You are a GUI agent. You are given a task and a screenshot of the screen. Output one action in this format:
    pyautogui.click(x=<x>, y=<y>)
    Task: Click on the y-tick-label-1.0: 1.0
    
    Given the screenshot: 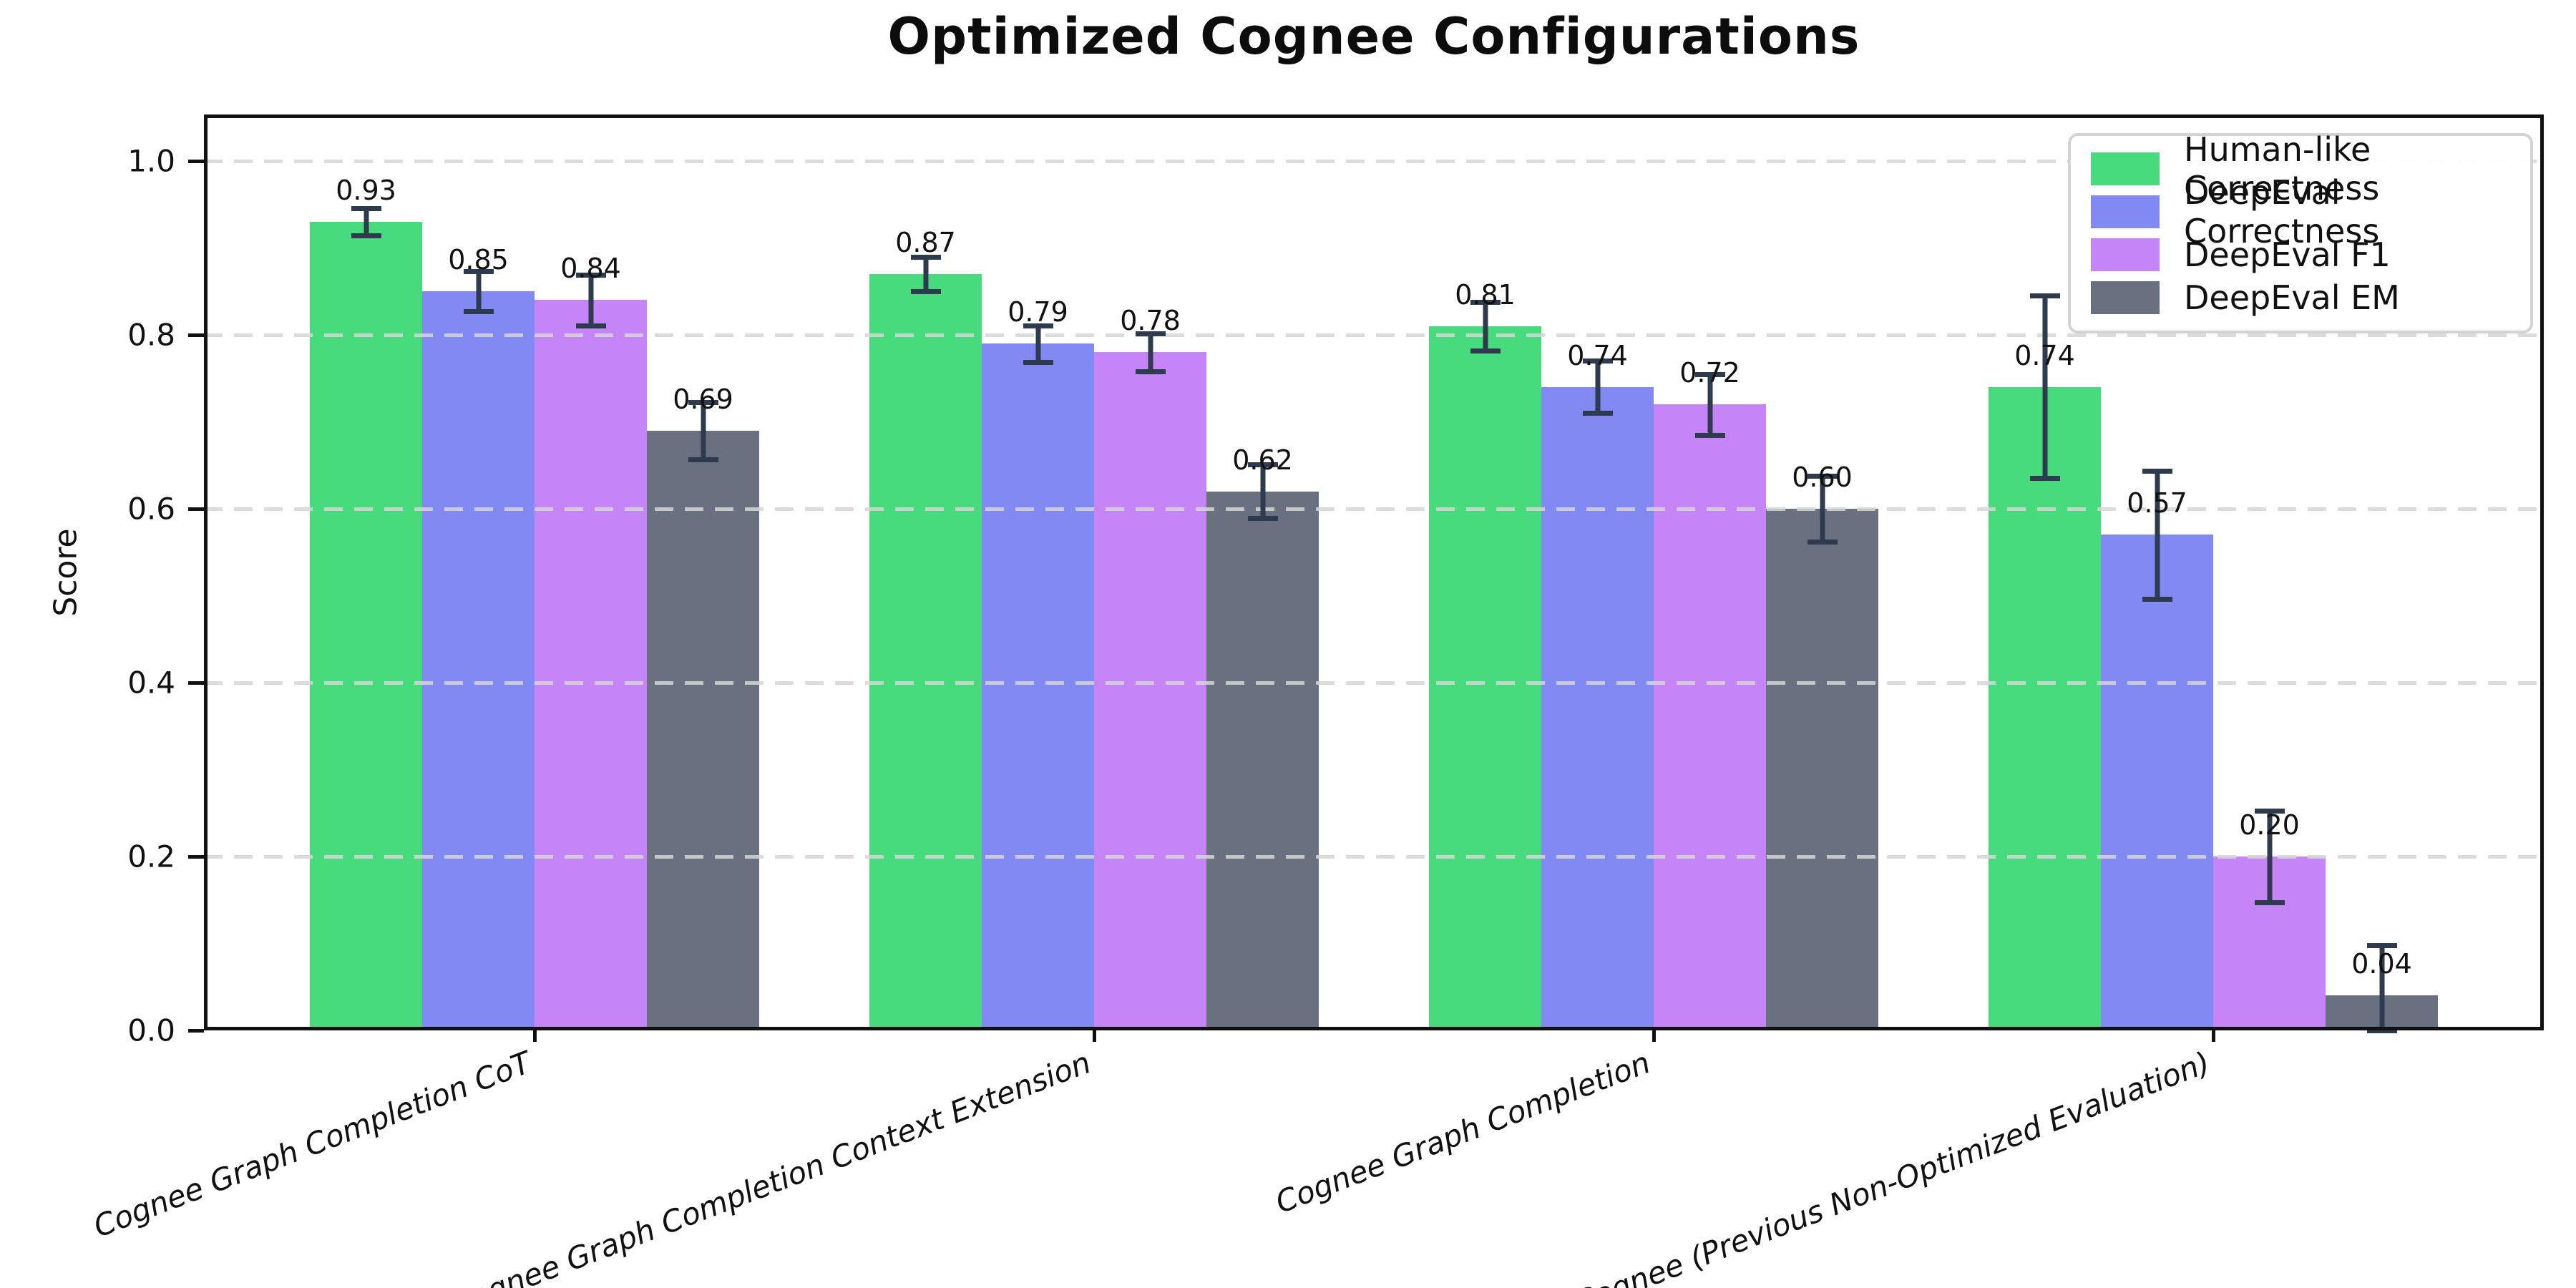 What is the action you would take?
    pyautogui.click(x=151, y=161)
    